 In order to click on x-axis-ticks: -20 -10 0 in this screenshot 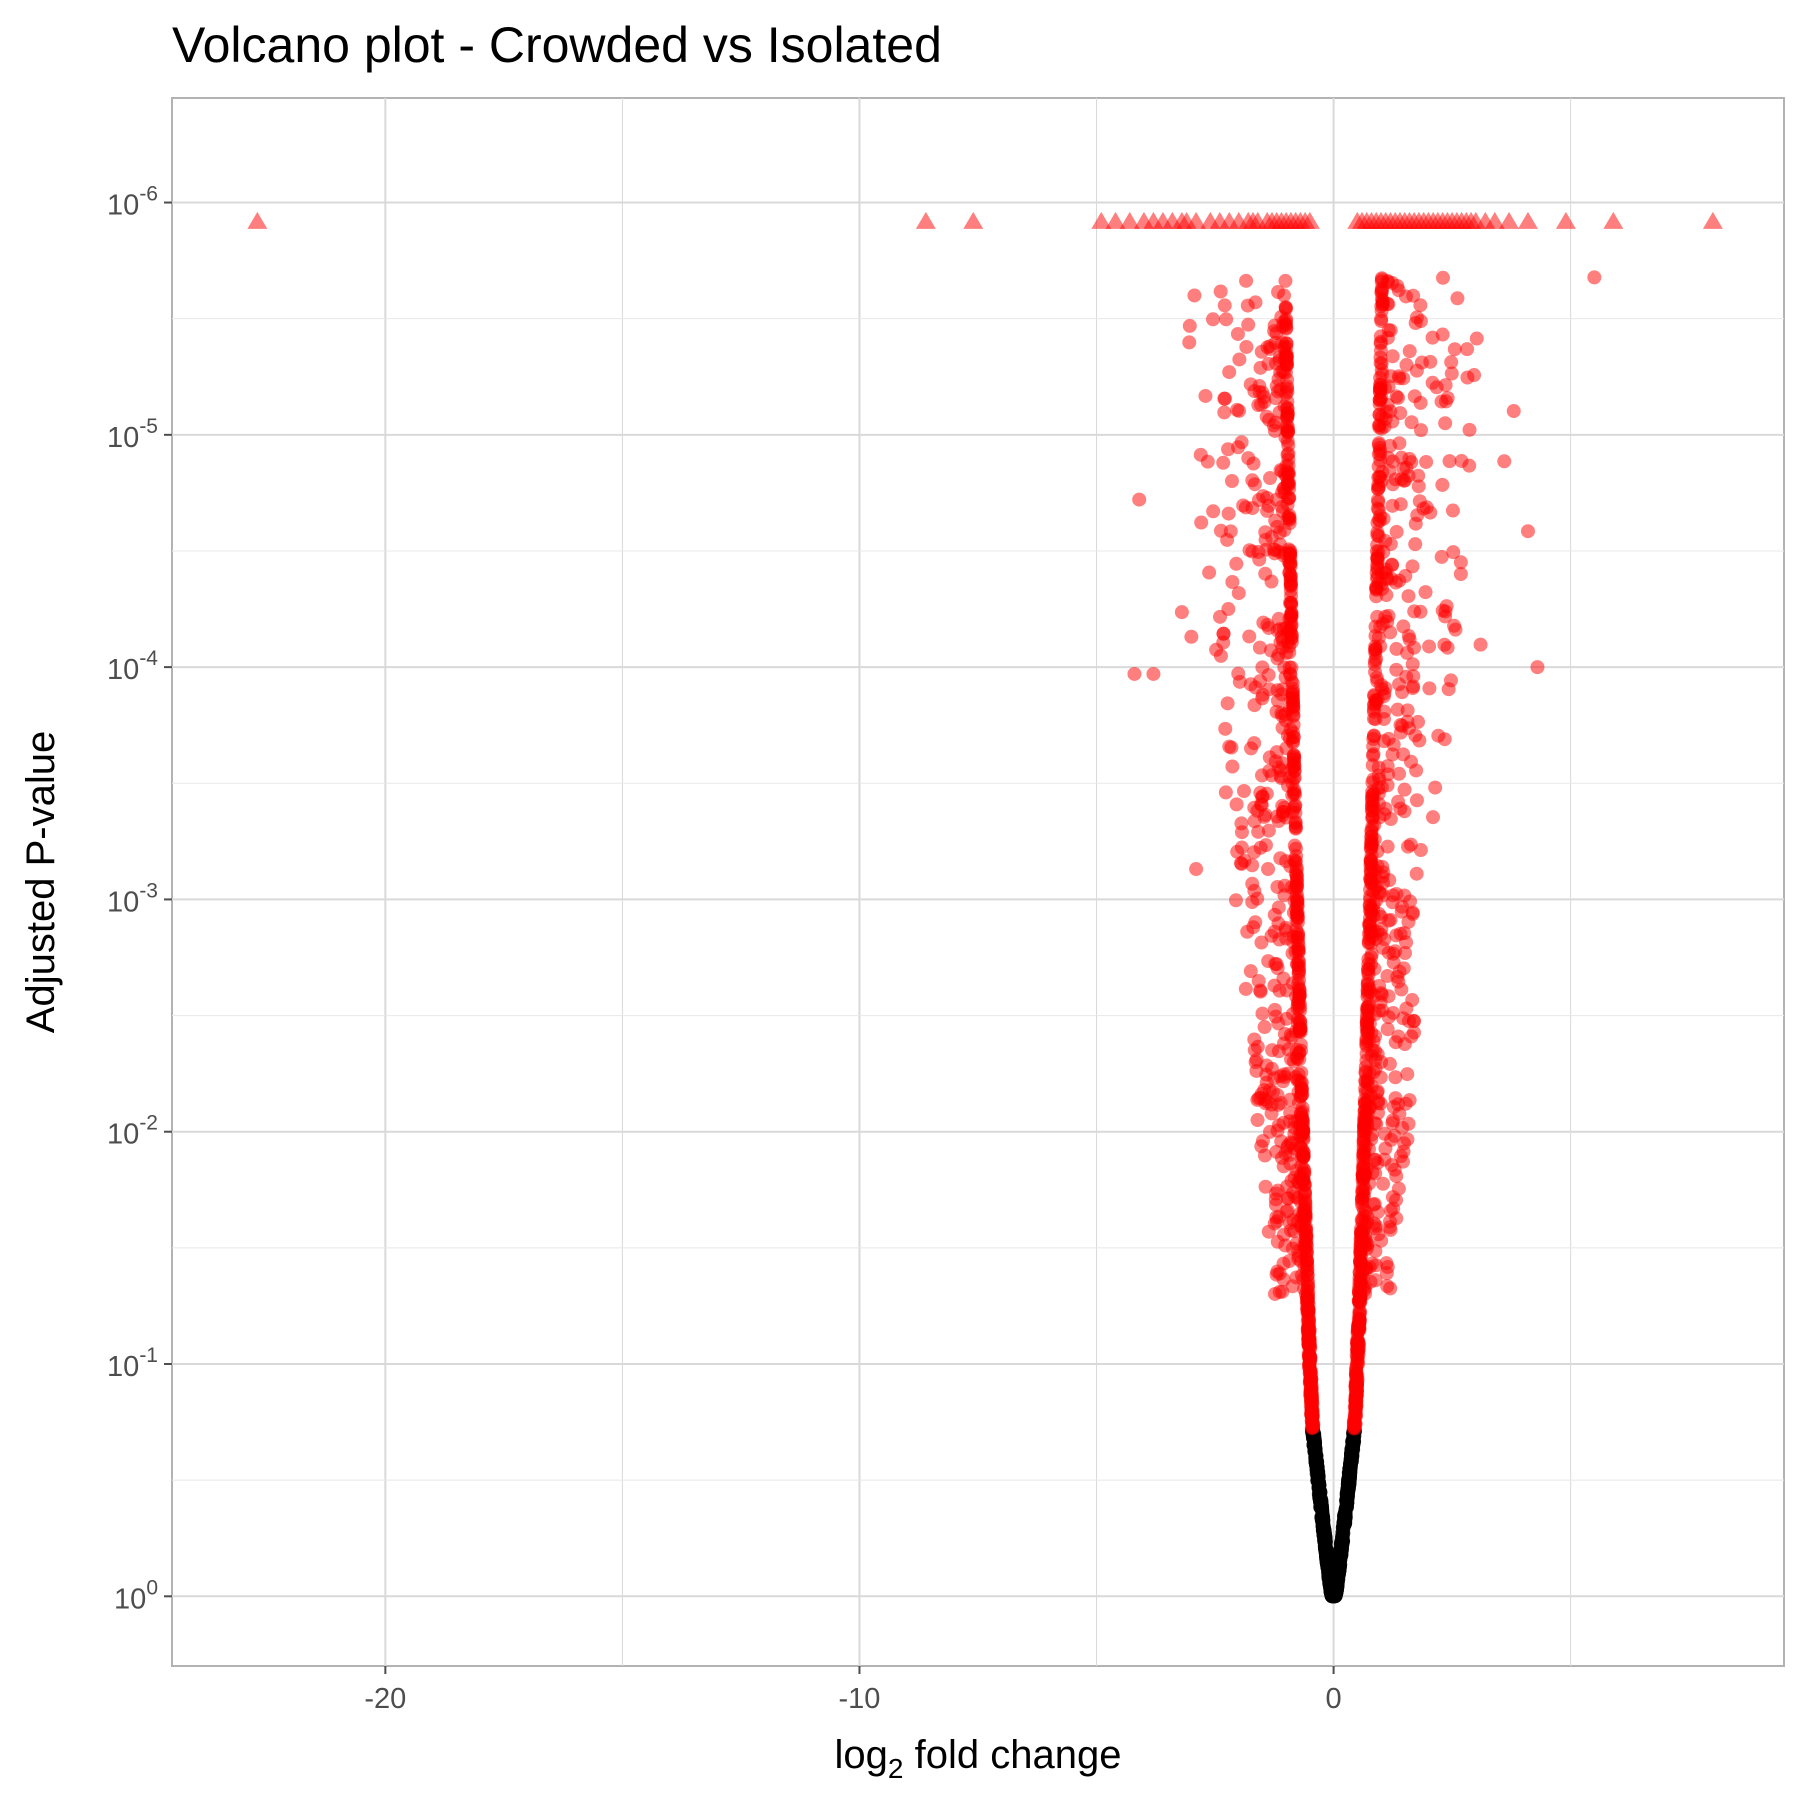, I will do `click(853, 1690)`.